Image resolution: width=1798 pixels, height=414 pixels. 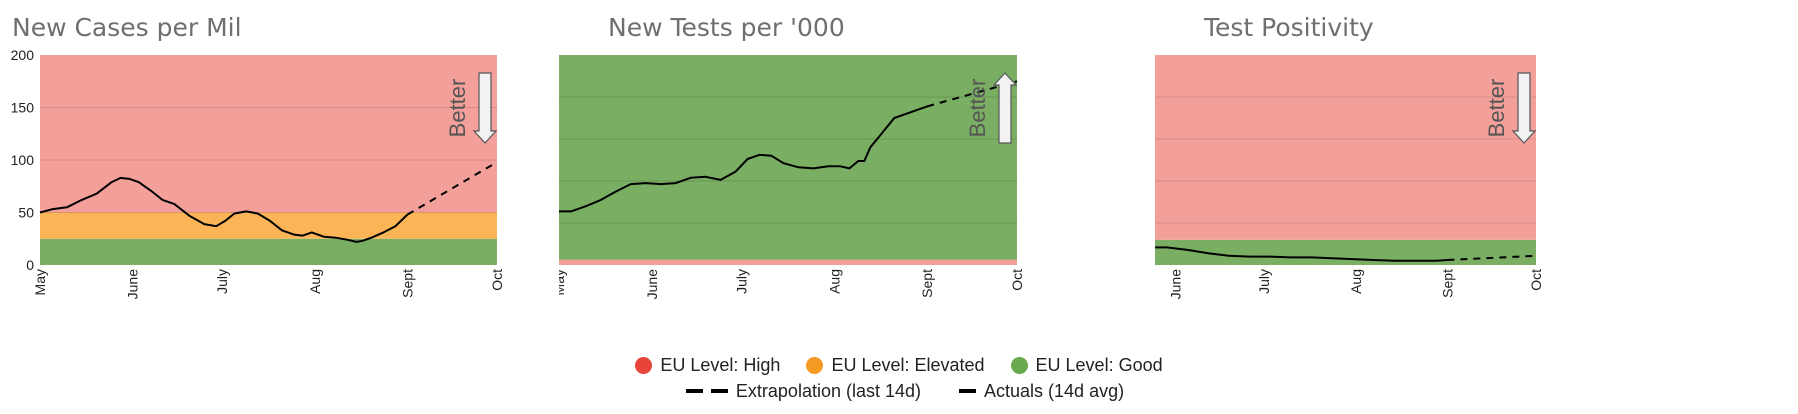 I want to click on high-level-dot-icon, so click(x=644, y=365).